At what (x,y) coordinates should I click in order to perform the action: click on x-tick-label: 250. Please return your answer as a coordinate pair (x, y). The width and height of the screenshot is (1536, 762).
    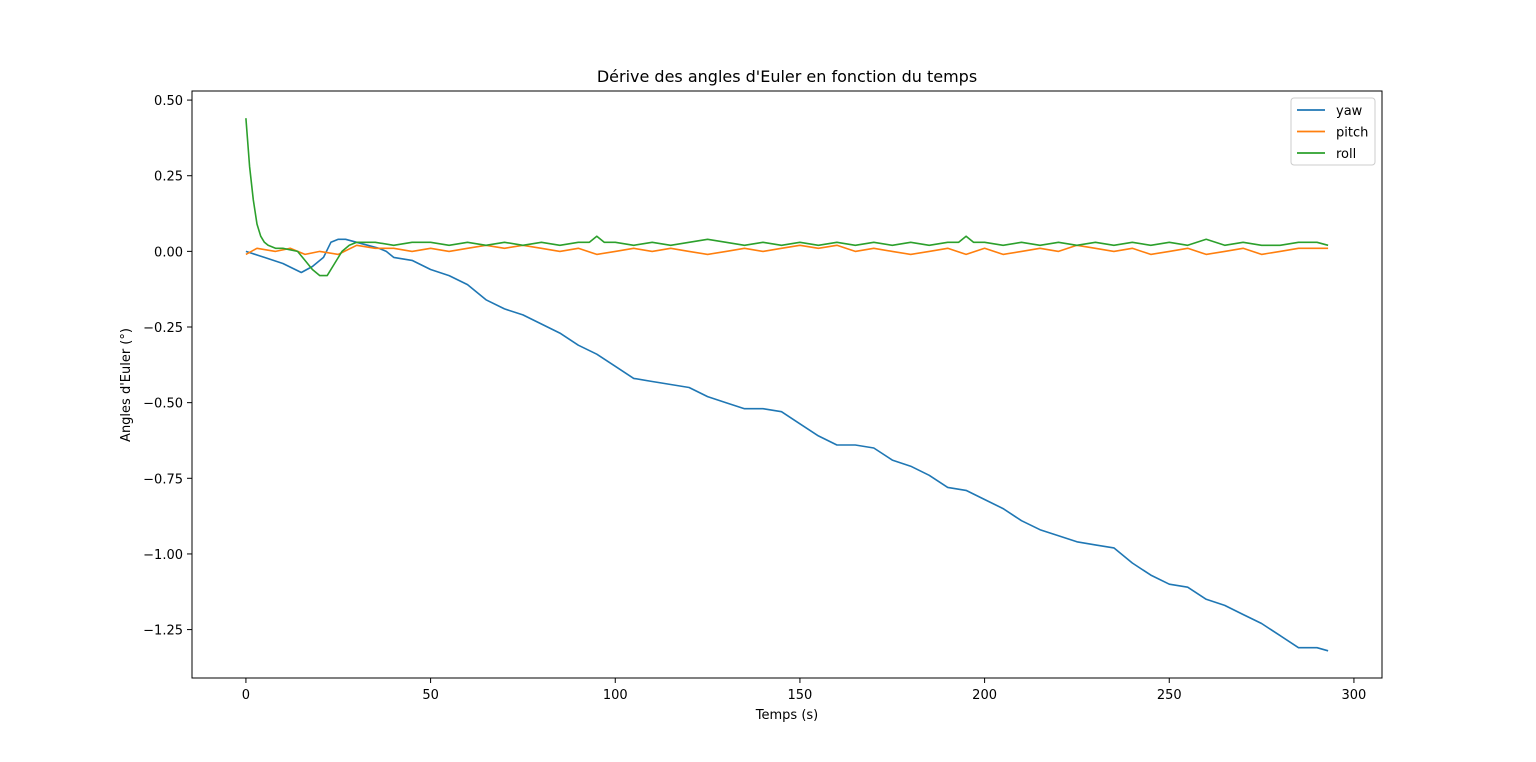
    Looking at the image, I should click on (1169, 695).